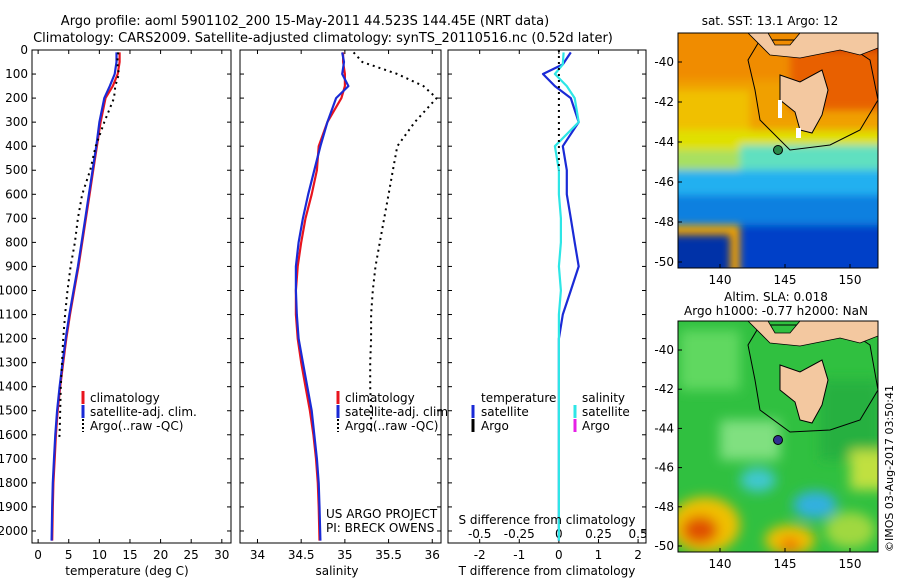 This screenshot has height=580, width=900. I want to click on difference-lines, so click(560, 295).